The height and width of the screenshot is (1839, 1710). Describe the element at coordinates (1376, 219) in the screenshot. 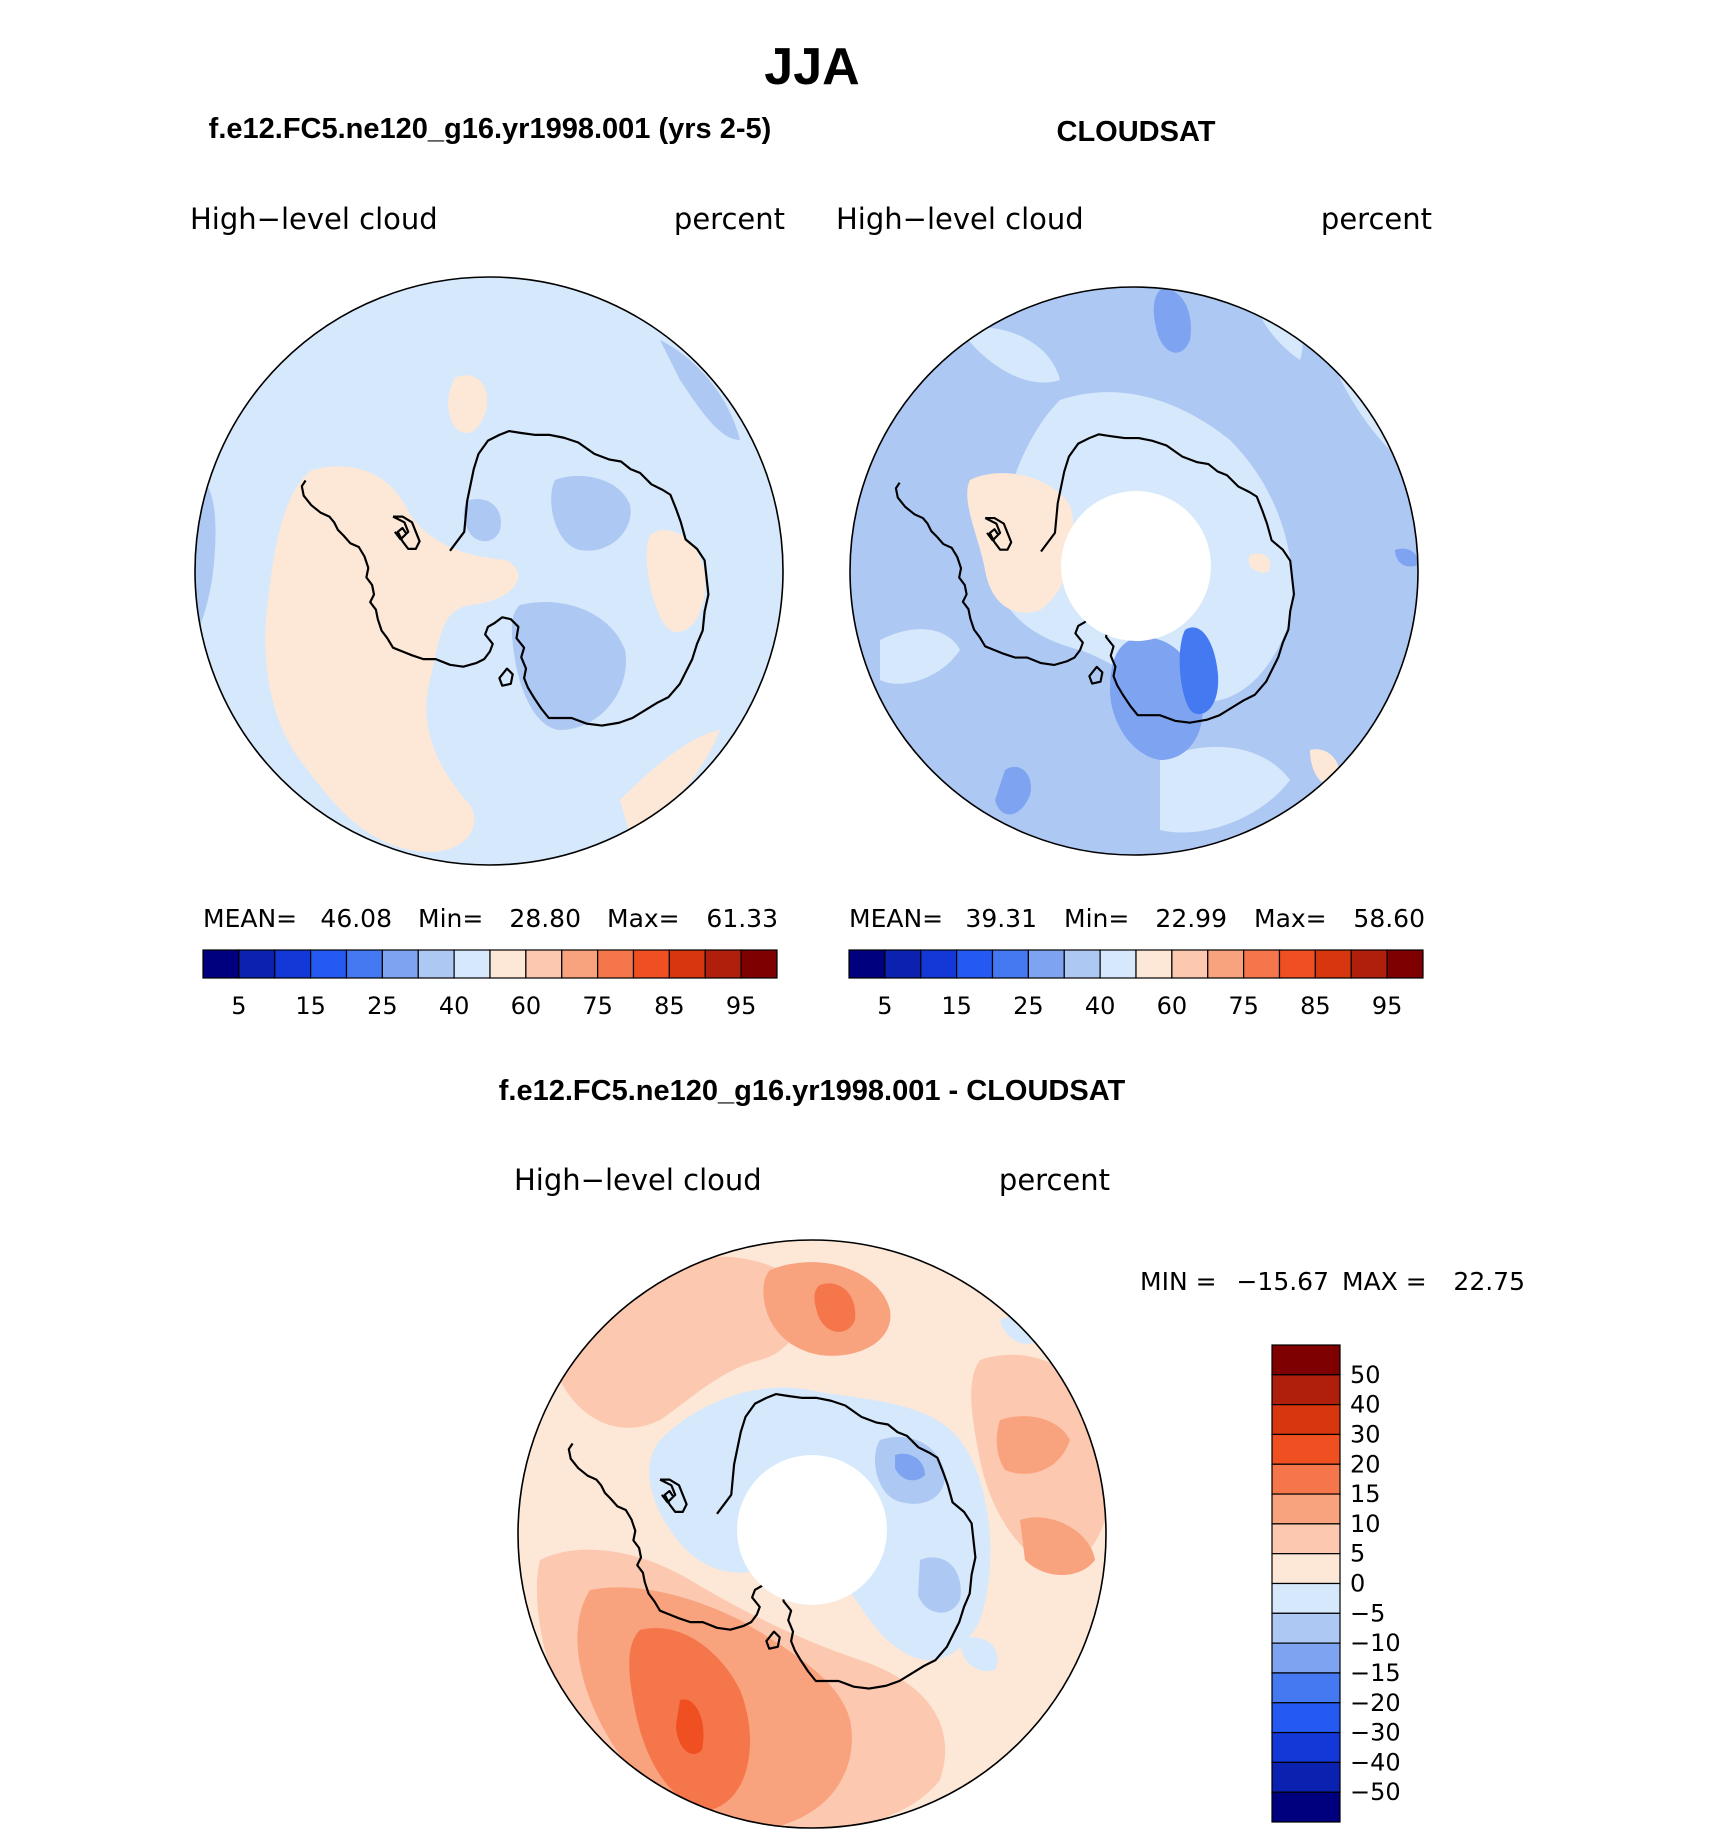

I see `panel-obs-units: percent` at that location.